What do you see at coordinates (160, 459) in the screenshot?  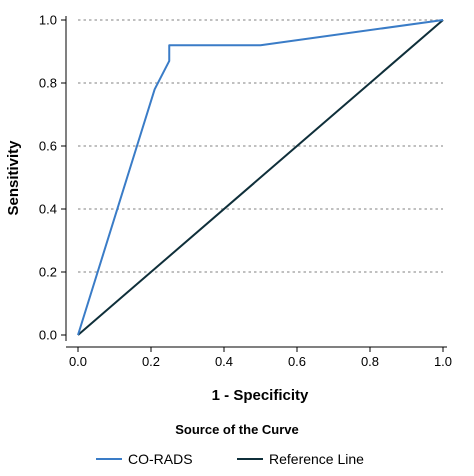 I see `legend-label-co-rads: CO-RADS` at bounding box center [160, 459].